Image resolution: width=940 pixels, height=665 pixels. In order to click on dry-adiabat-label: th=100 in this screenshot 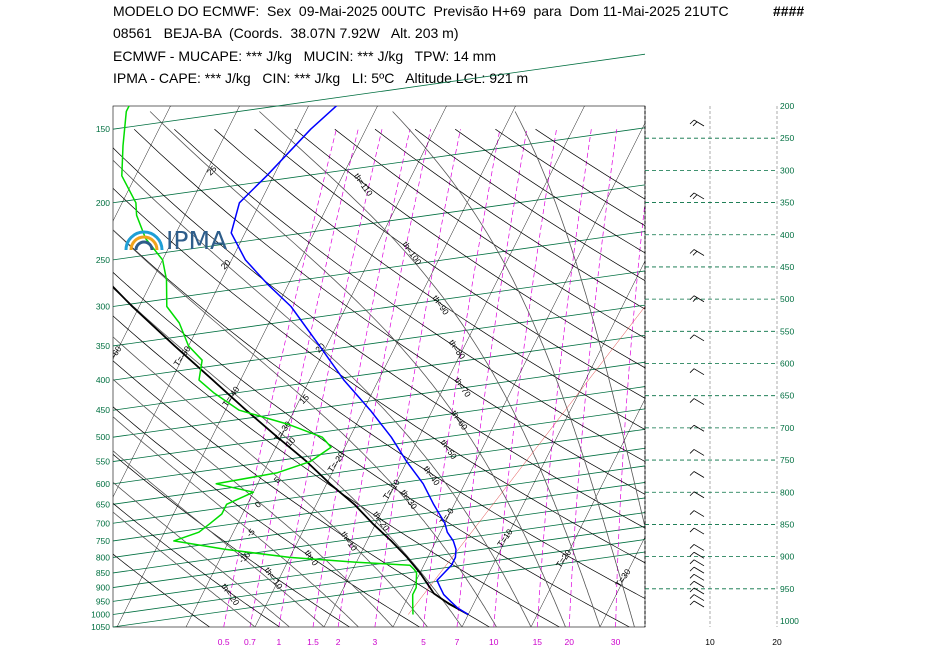, I will do `click(411, 252)`.